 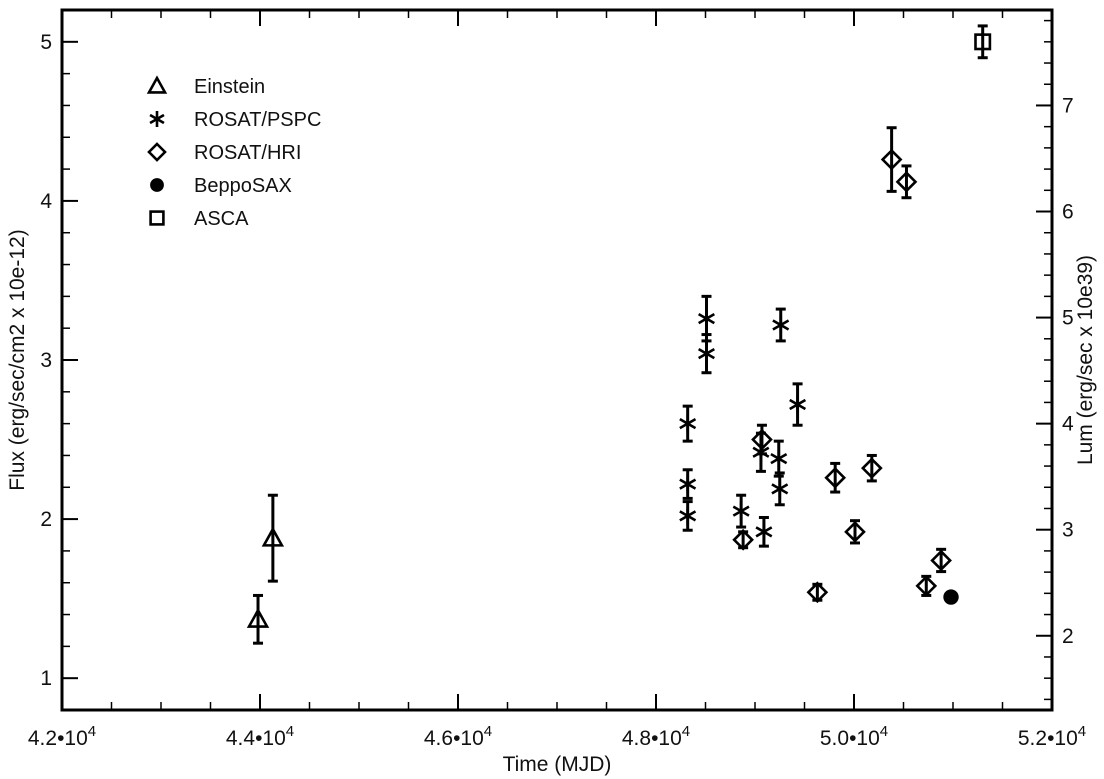 I want to click on asca-point, so click(x=983, y=42).